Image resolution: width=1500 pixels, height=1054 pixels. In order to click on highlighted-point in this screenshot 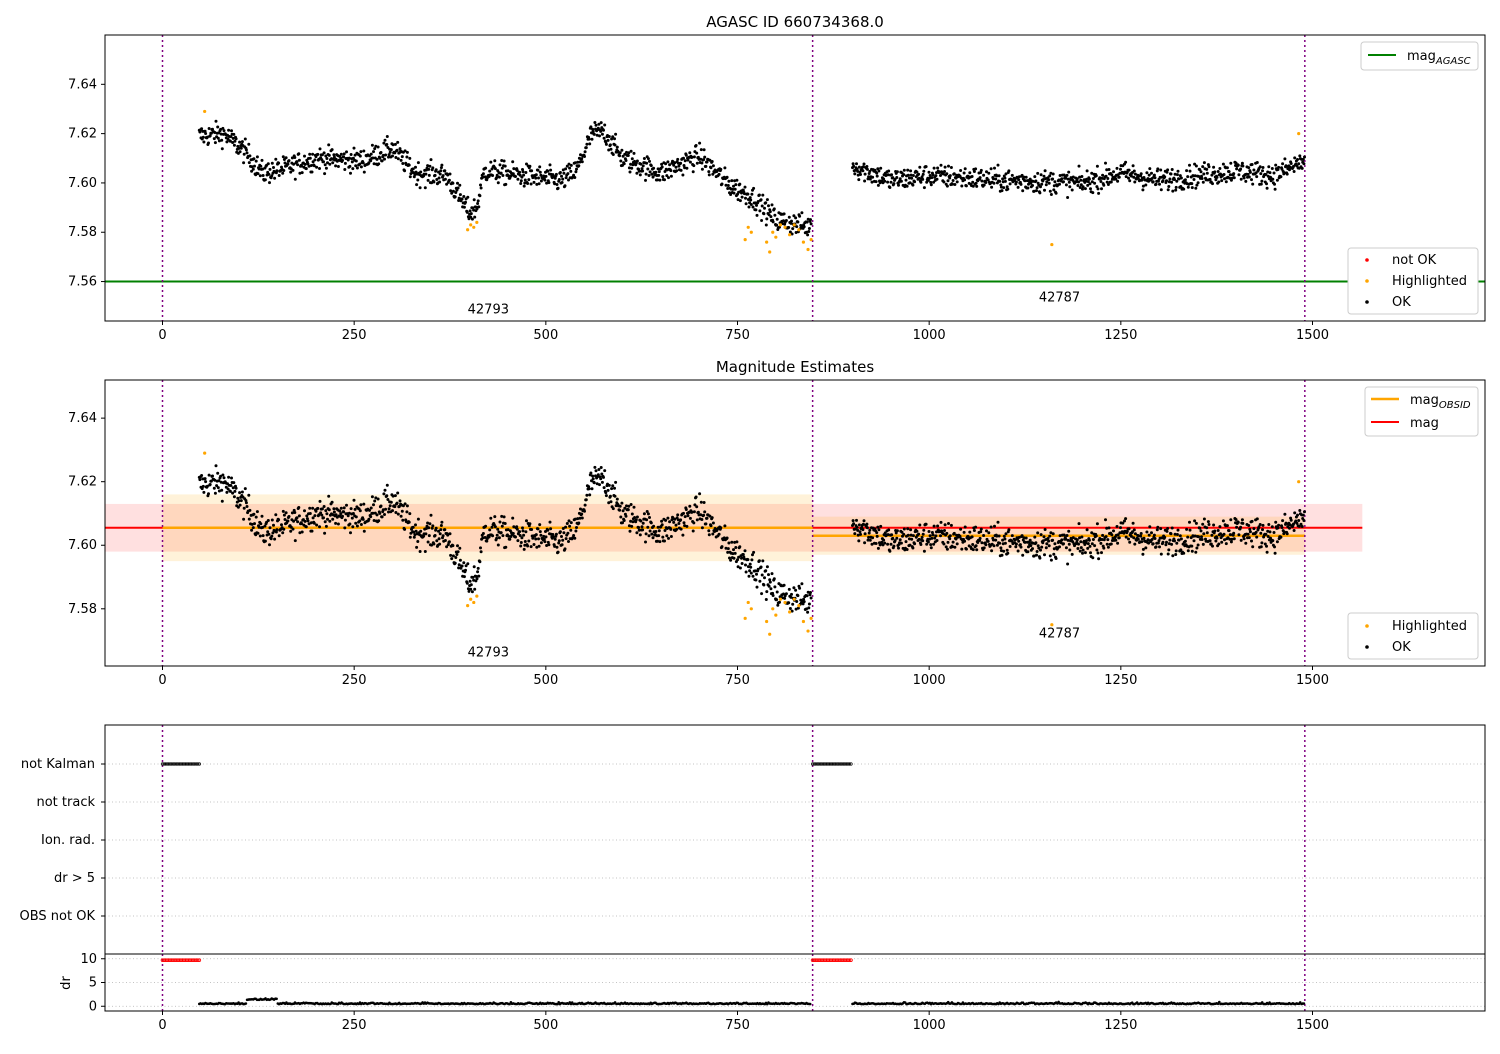, I will do `click(767, 621)`.